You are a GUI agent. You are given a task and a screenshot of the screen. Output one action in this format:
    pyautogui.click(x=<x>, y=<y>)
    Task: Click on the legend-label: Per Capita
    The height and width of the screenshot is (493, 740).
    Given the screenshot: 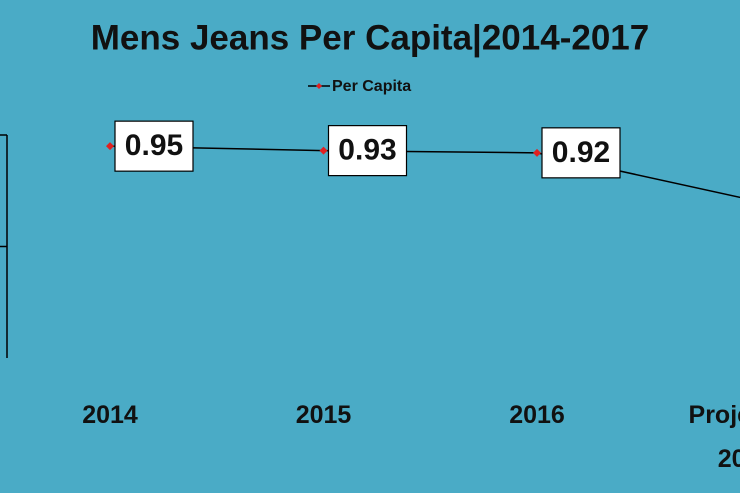 What is the action you would take?
    pyautogui.click(x=371, y=86)
    